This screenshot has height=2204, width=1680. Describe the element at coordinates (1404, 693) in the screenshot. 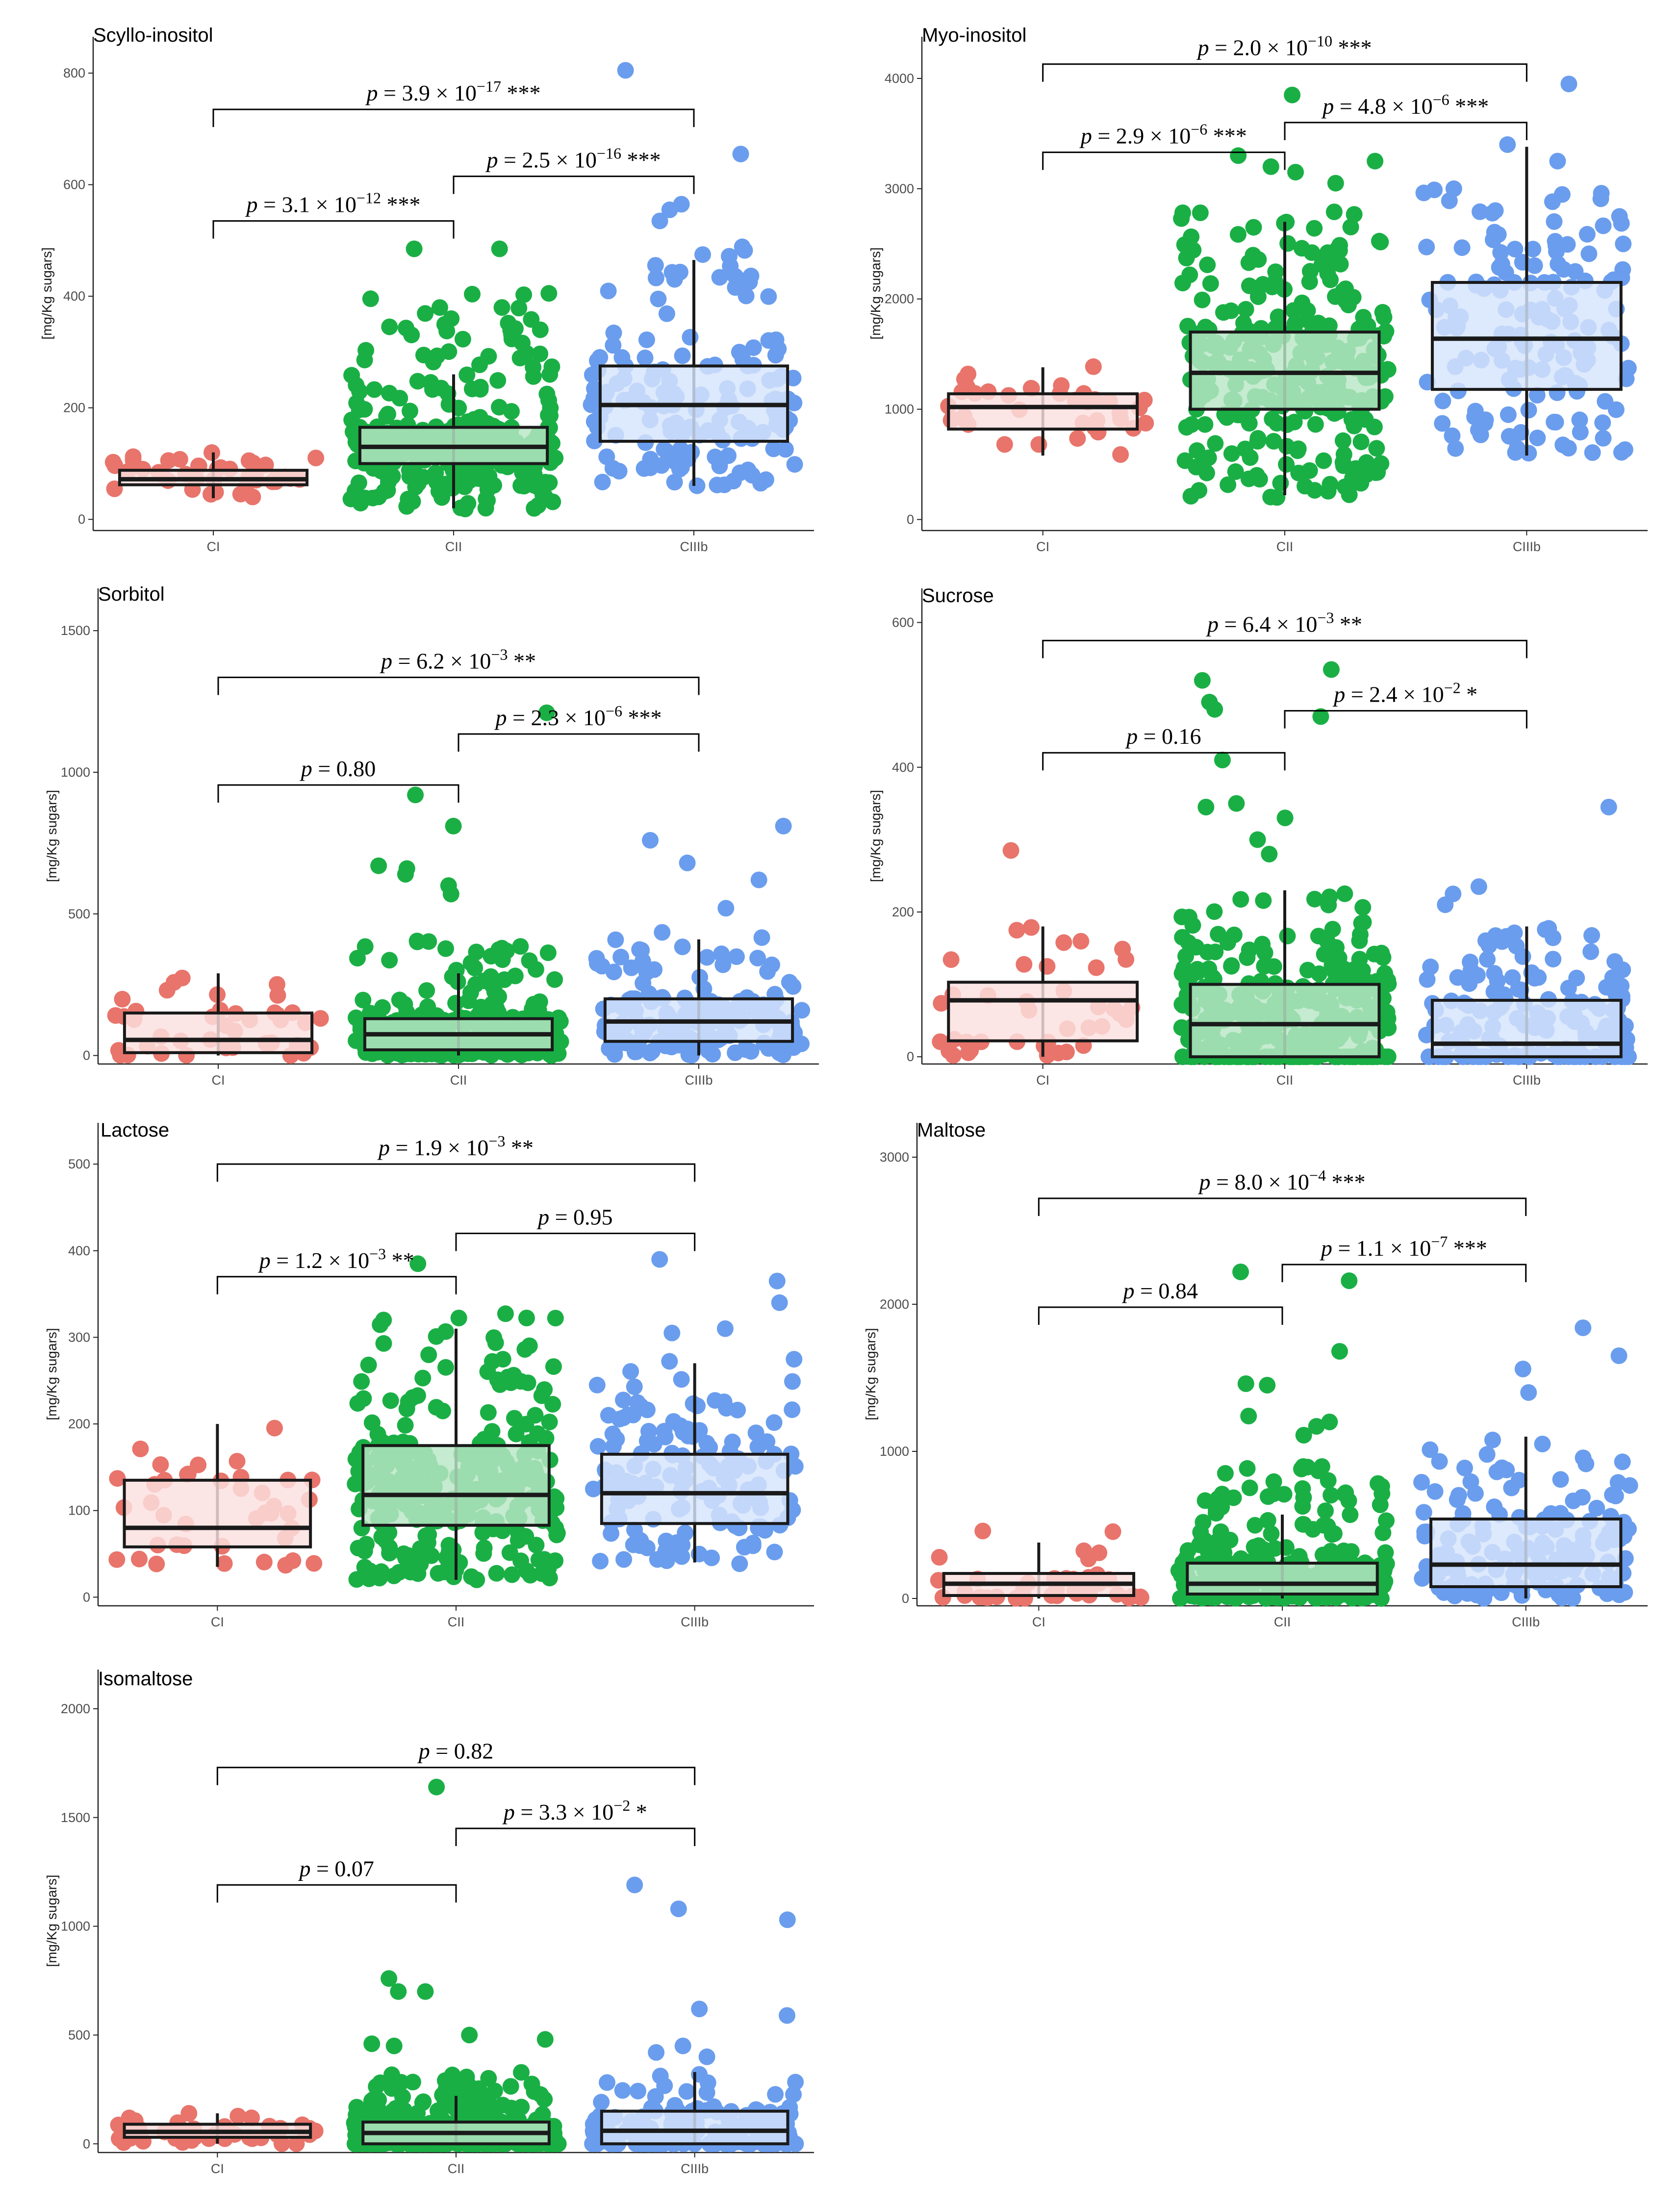

I see `p-value-label: p = 2.4 × 10−2 *` at that location.